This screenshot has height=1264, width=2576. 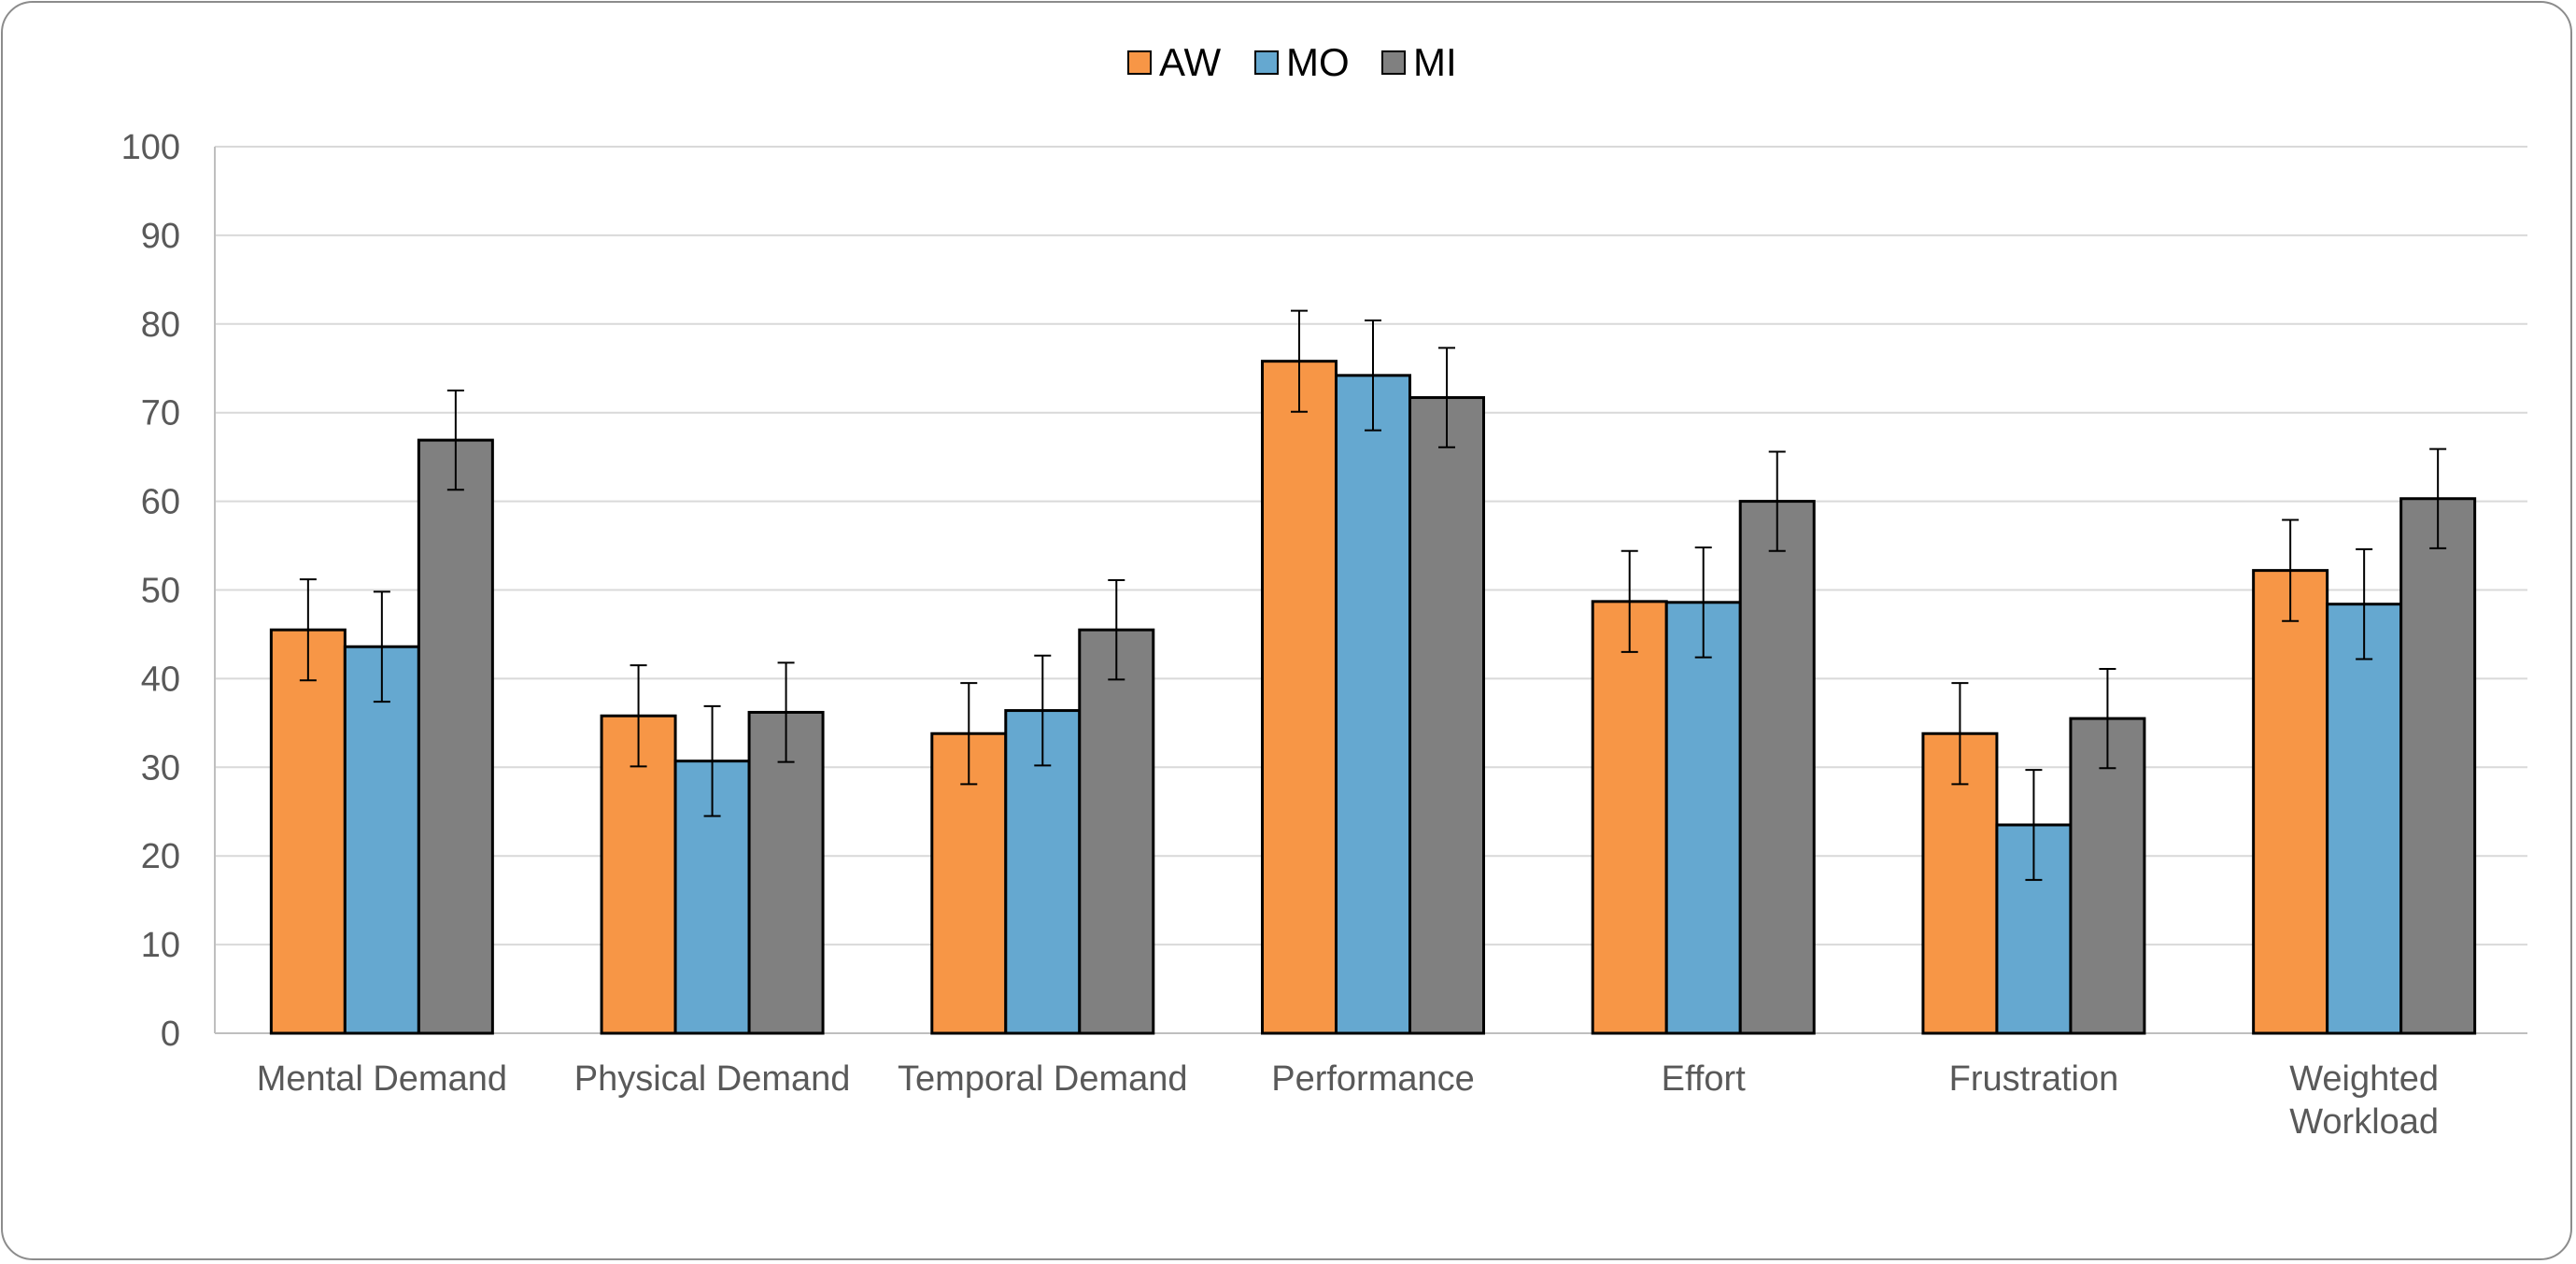 What do you see at coordinates (160, 856) in the screenshot?
I see `y-tick-label: 20` at bounding box center [160, 856].